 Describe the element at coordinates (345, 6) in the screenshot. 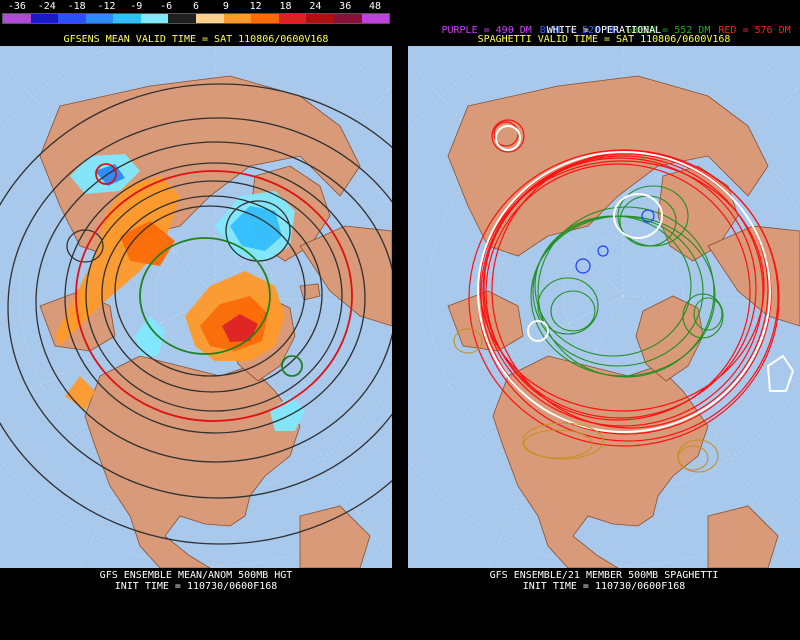

I see `scale-label: 36` at that location.